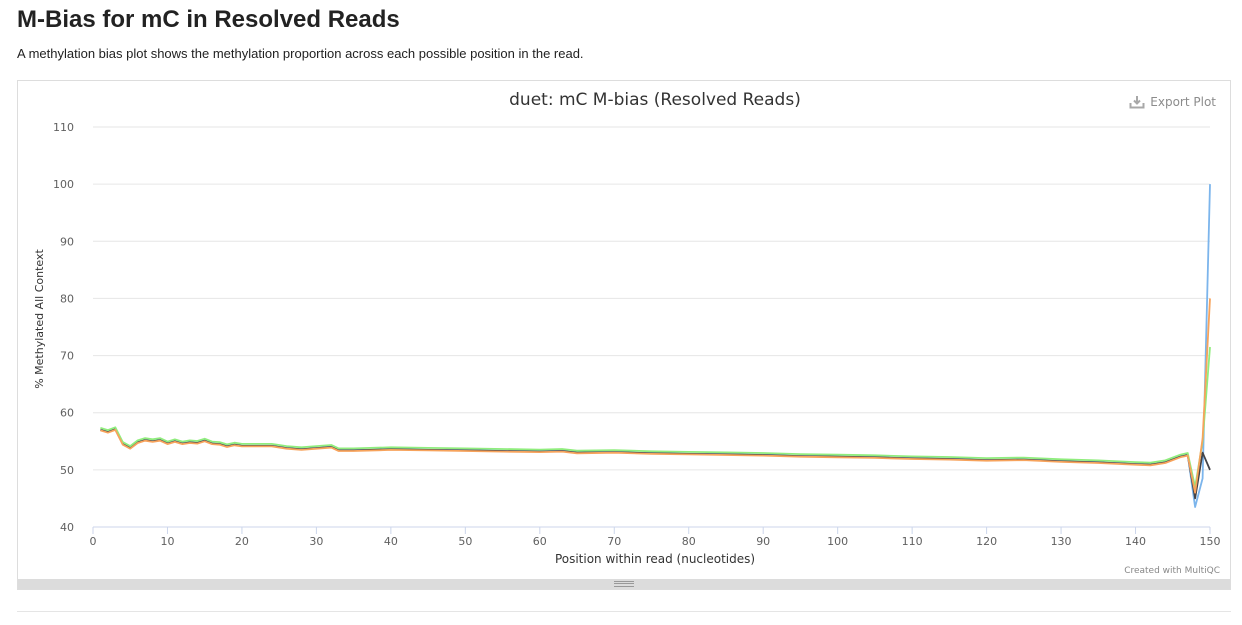 Image resolution: width=1242 pixels, height=625 pixels. What do you see at coordinates (1135, 541) in the screenshot?
I see `x-tick-label: 140` at bounding box center [1135, 541].